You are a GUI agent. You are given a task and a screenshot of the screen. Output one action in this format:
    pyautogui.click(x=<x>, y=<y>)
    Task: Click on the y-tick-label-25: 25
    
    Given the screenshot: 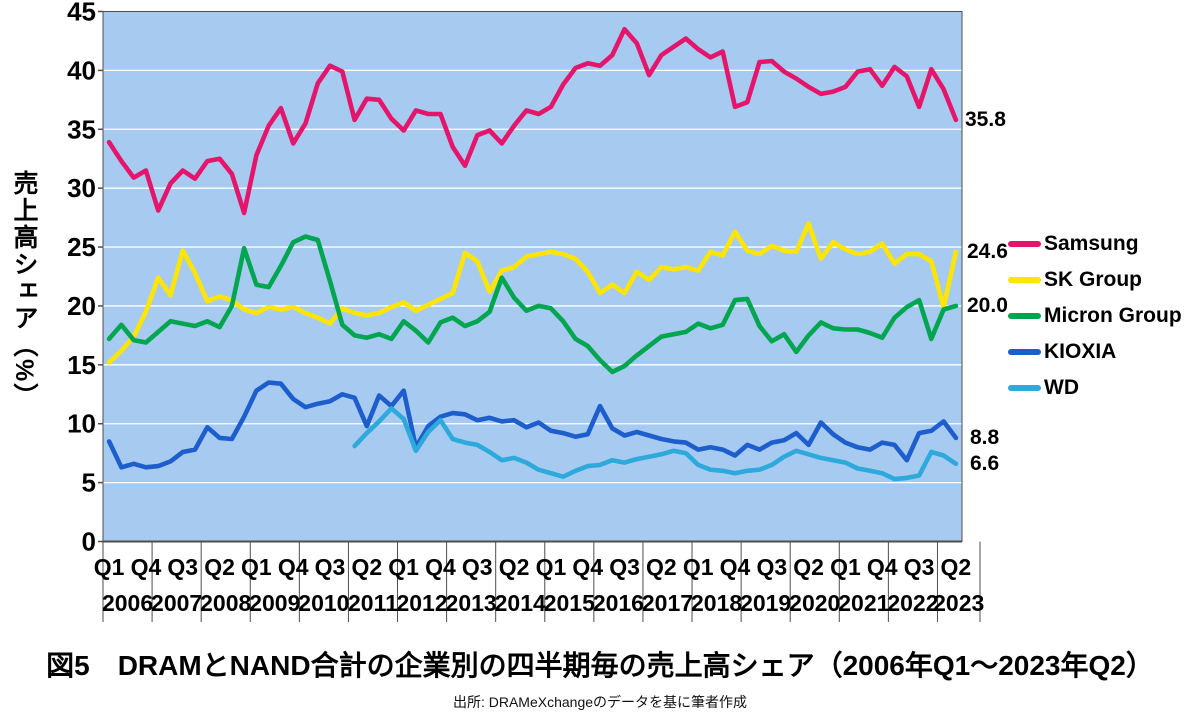 What is the action you would take?
    pyautogui.click(x=81, y=247)
    